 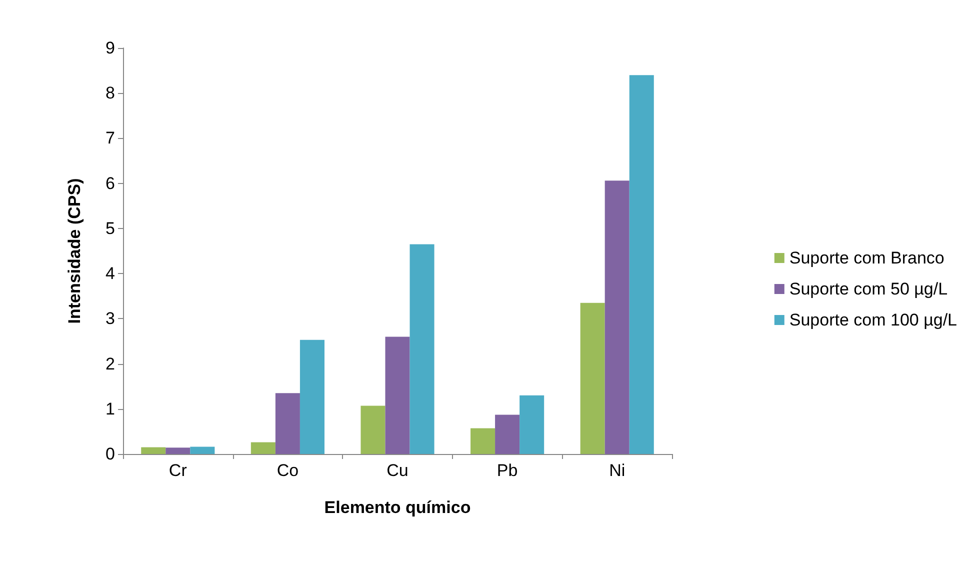 I want to click on legend-label: Suporte com 100 µg/L, so click(x=873, y=320).